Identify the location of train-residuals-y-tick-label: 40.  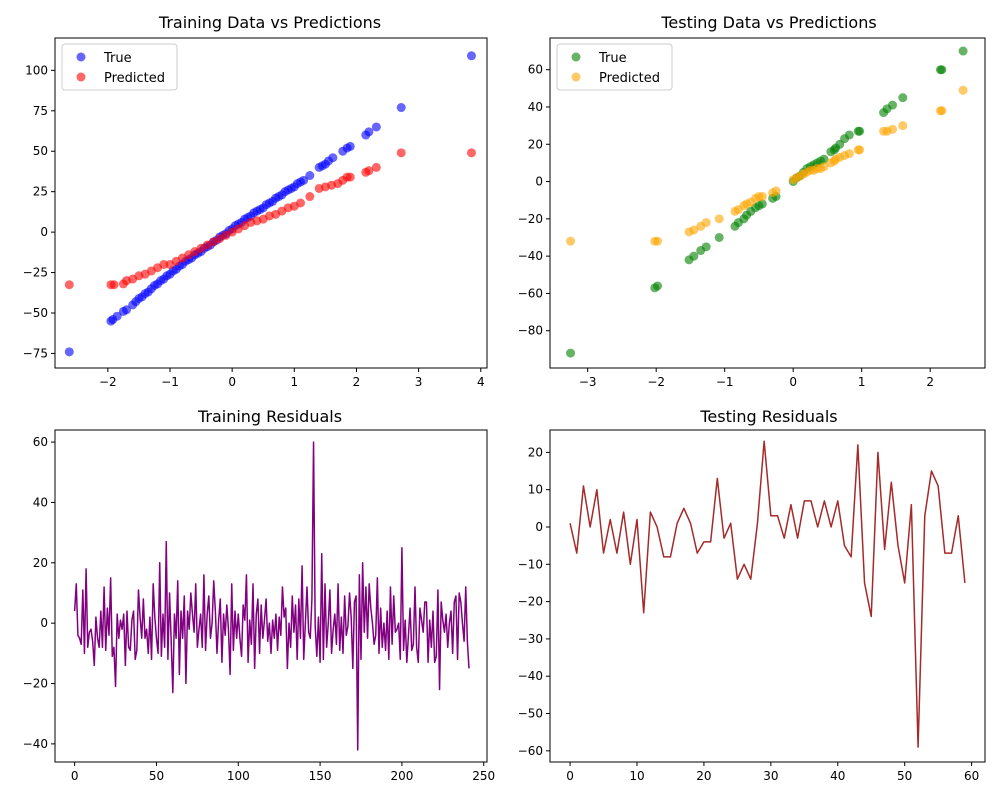
(40, 502).